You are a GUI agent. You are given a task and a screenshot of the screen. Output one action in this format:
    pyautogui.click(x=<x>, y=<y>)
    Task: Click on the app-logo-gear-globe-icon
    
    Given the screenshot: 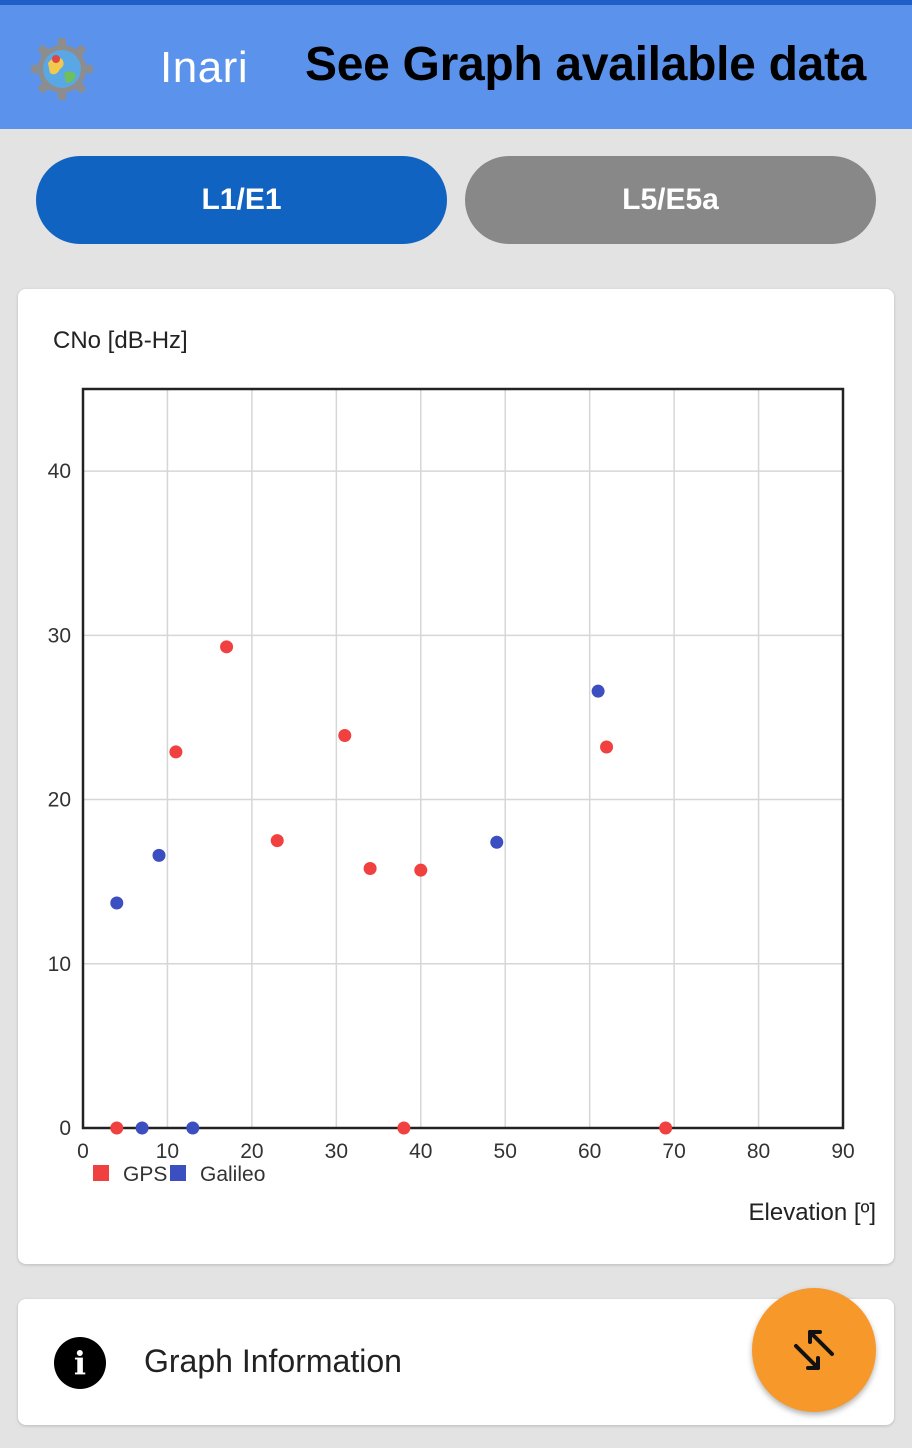 What is the action you would take?
    pyautogui.click(x=62, y=69)
    